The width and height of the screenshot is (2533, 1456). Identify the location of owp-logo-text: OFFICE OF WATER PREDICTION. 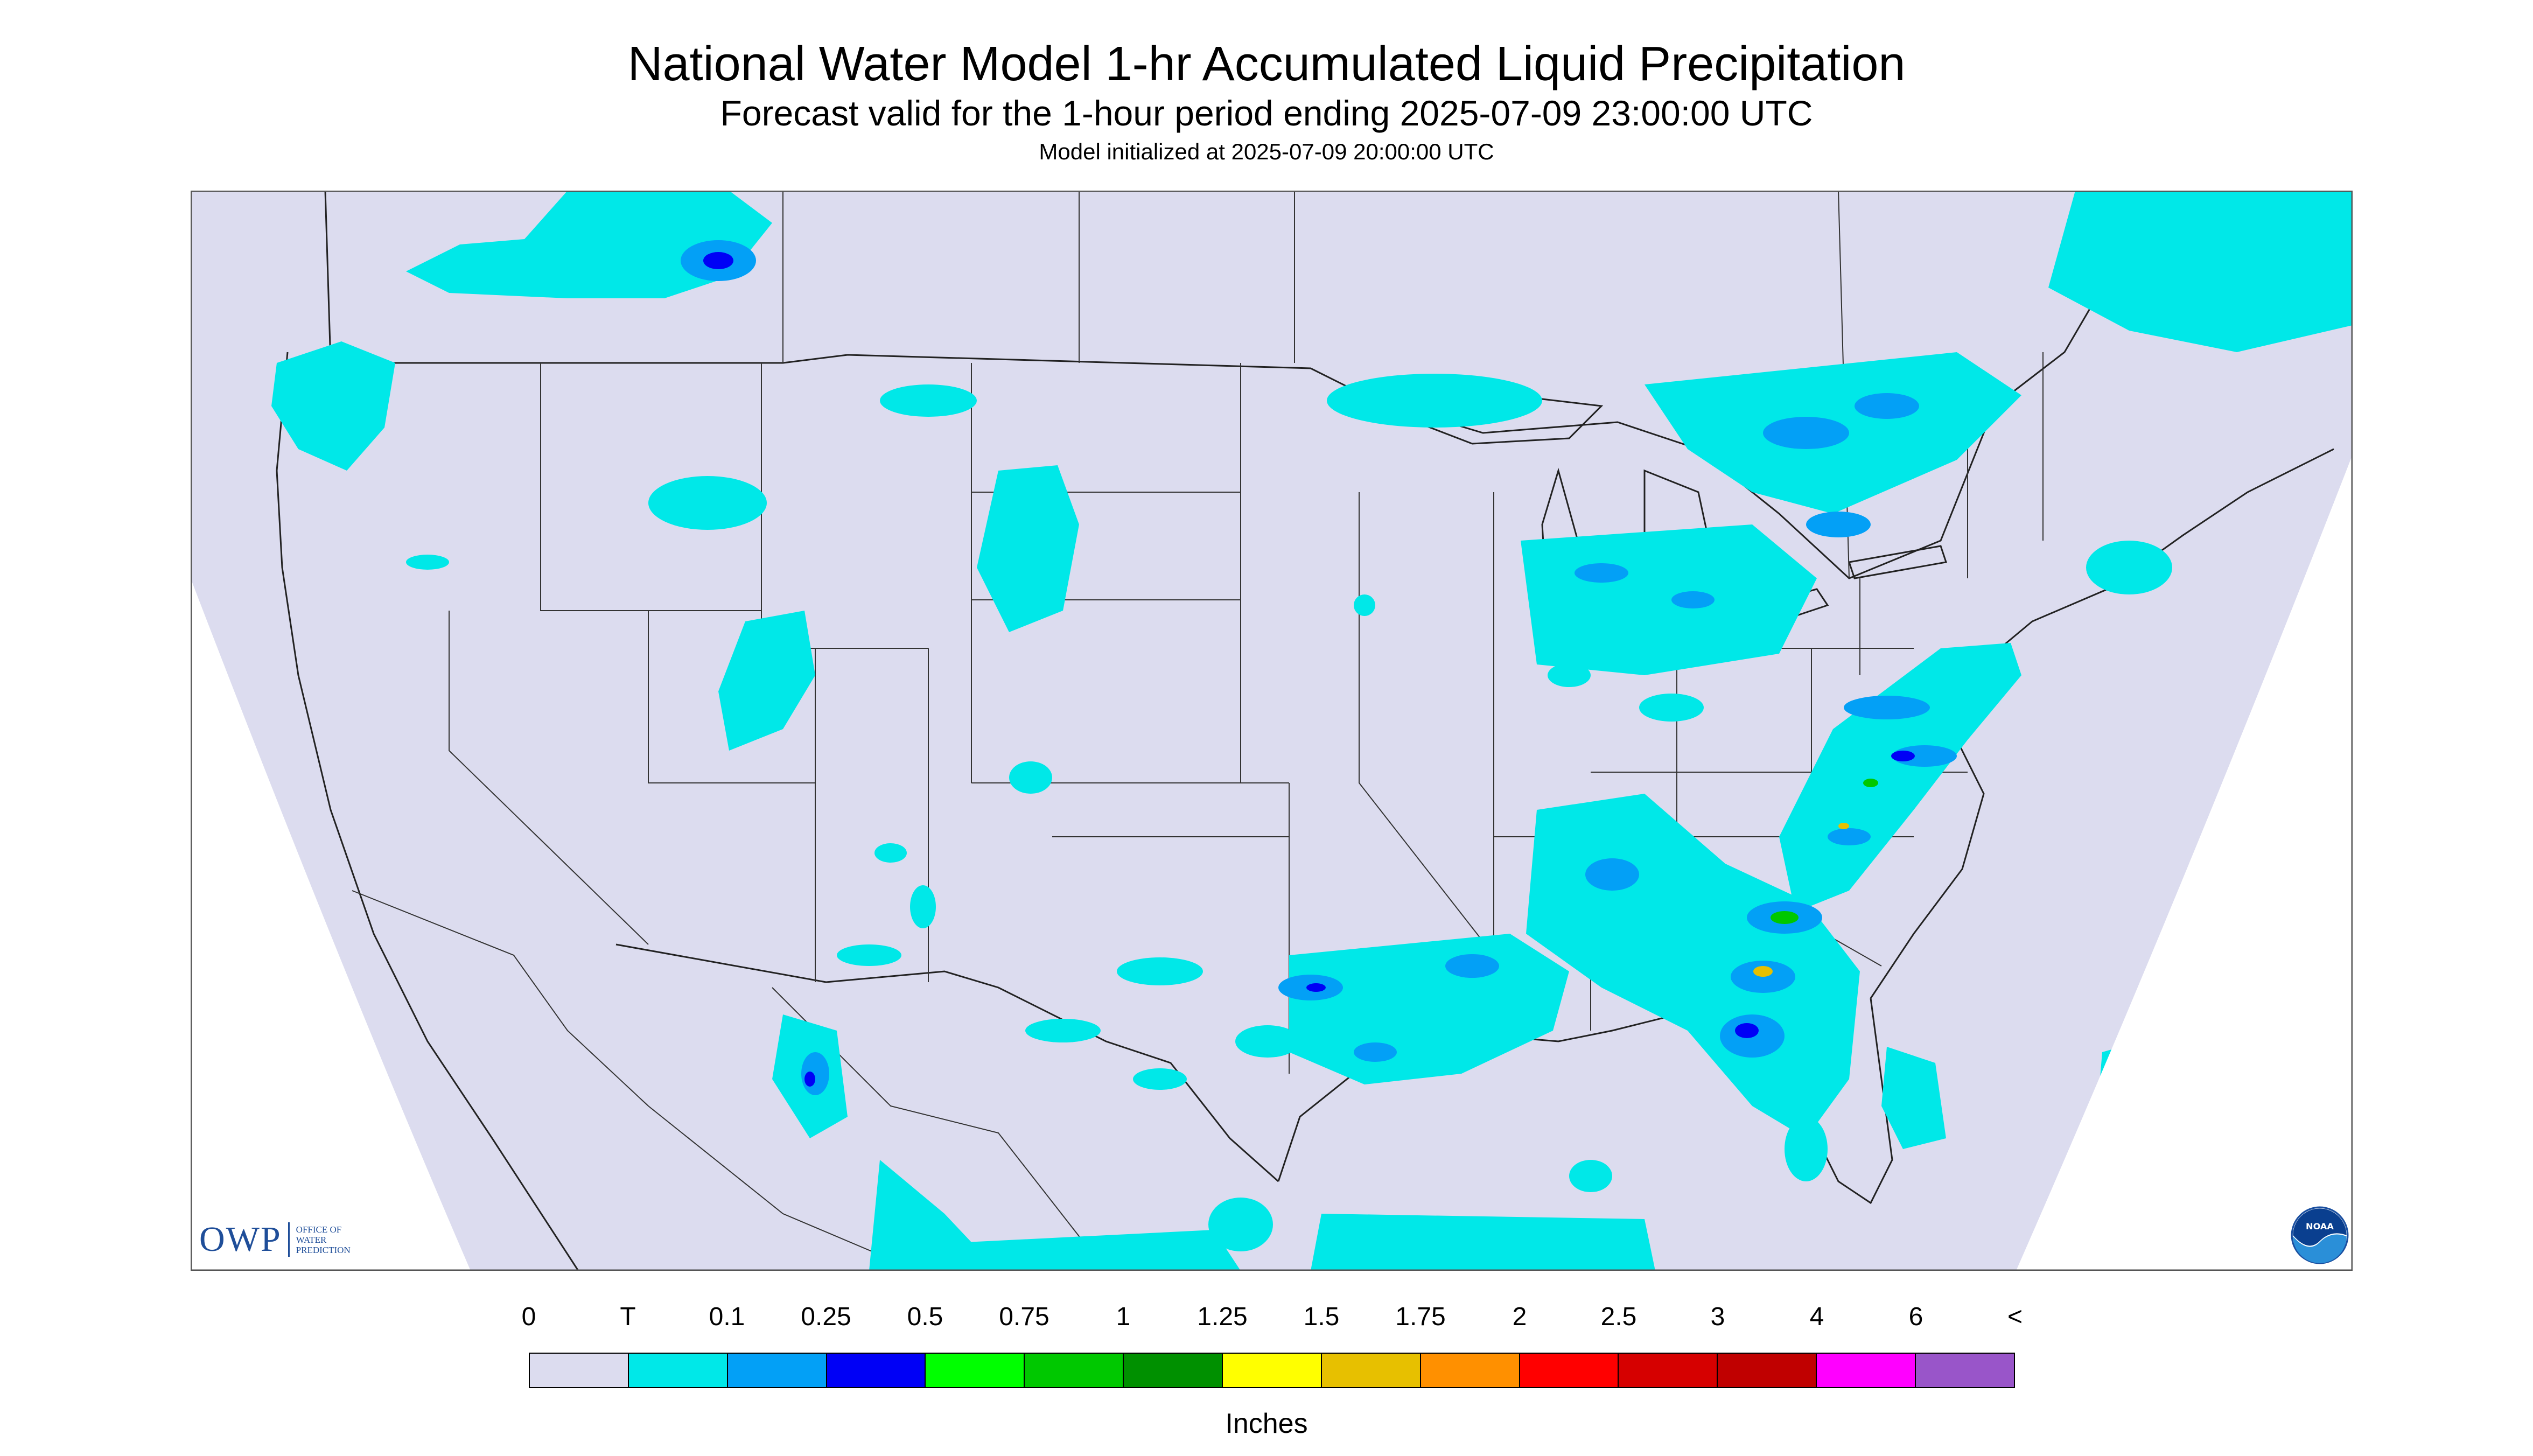
(324, 1239).